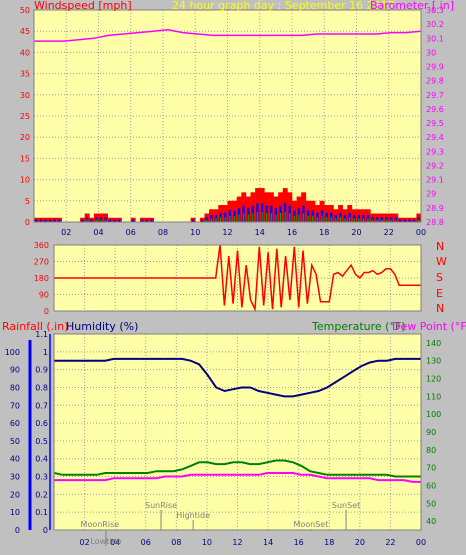 This screenshot has width=466, height=555. Describe the element at coordinates (44, 295) in the screenshot. I see `plot2-left-tick: 90` at that location.